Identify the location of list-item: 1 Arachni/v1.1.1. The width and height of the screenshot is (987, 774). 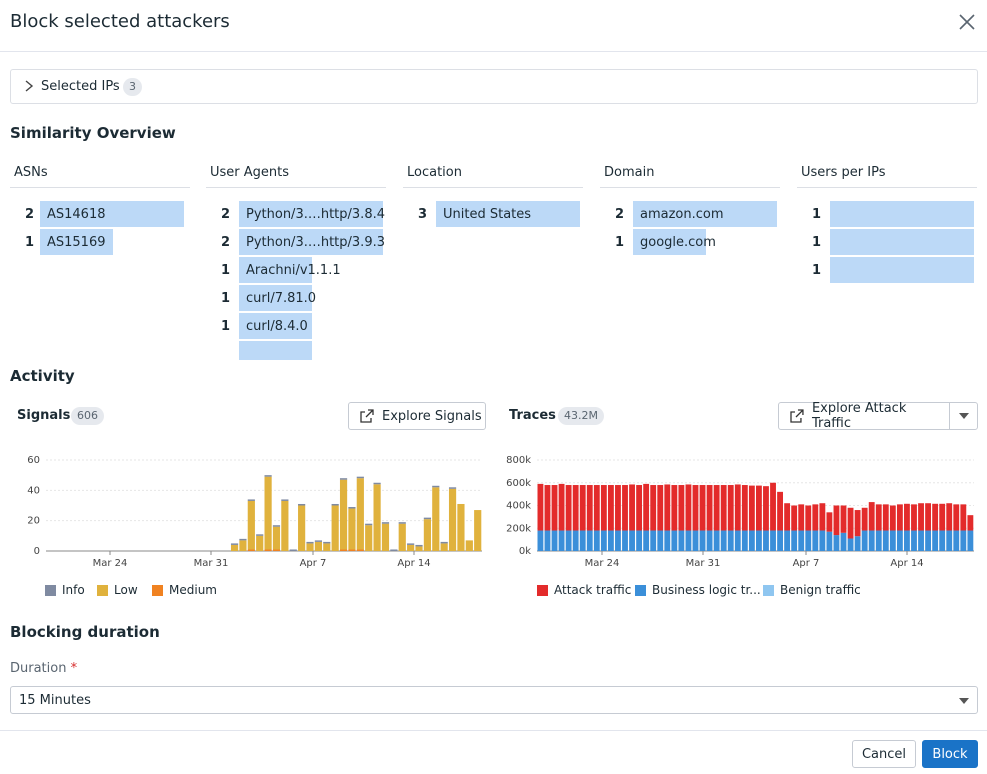
(296, 271).